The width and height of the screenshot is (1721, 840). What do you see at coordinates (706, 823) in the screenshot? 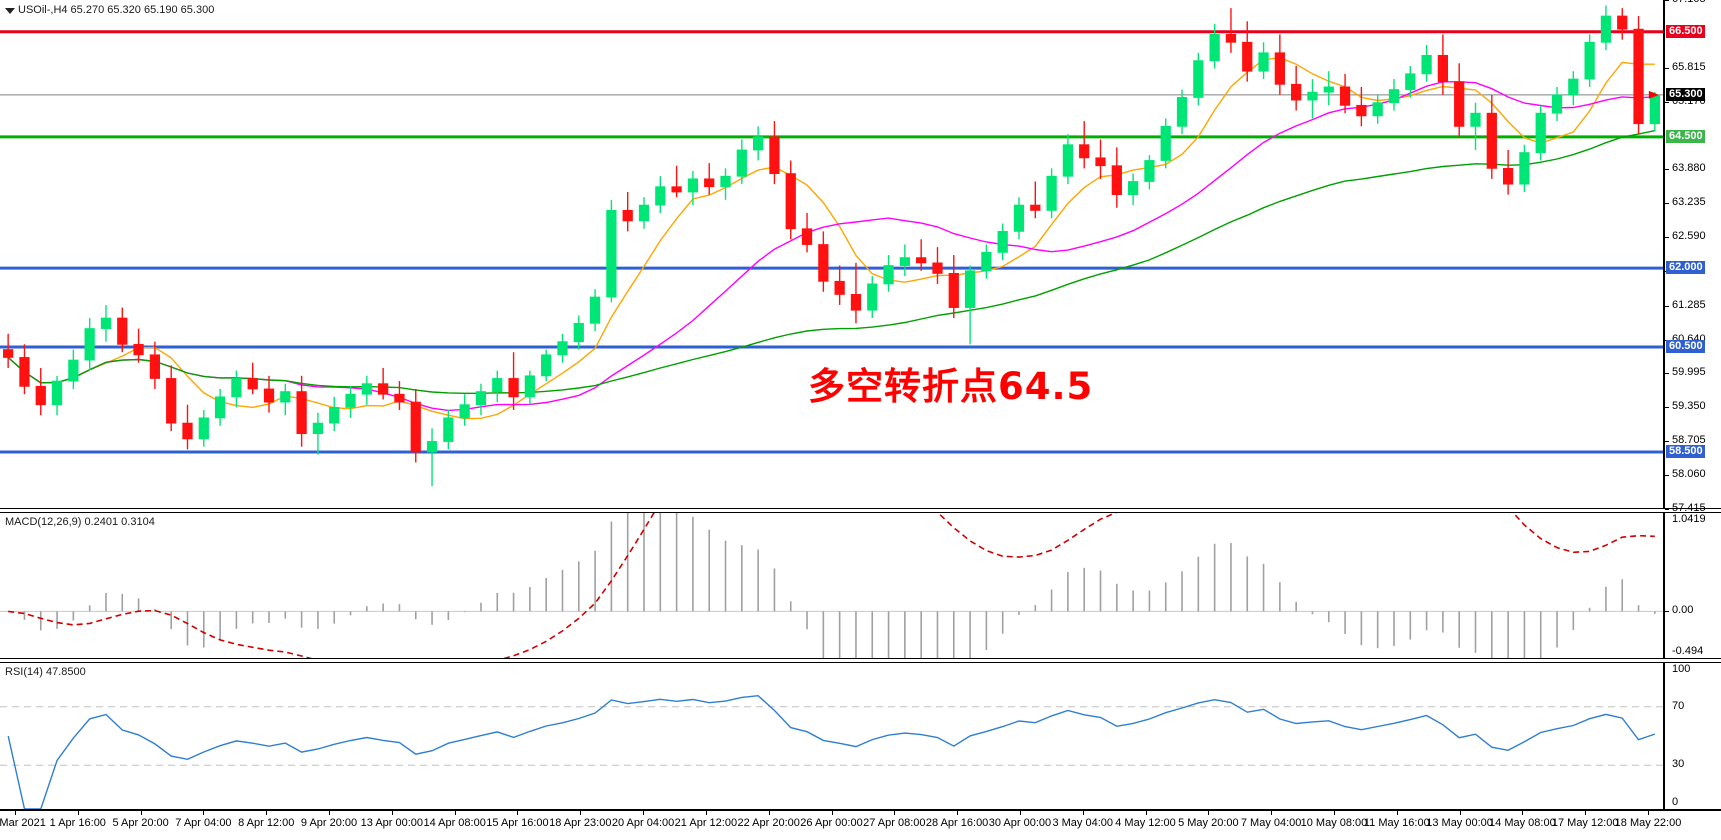
I see `time-tick-label: 21 Apr 12:00` at bounding box center [706, 823].